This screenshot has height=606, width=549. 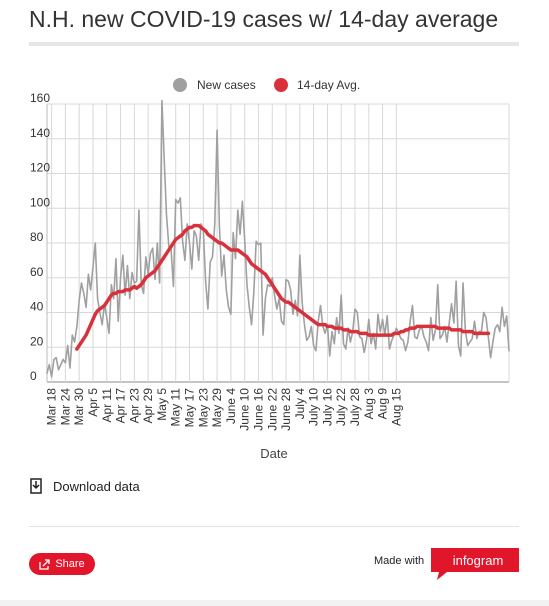 What do you see at coordinates (478, 560) in the screenshot?
I see `infogram-brand-text: infogram` at bounding box center [478, 560].